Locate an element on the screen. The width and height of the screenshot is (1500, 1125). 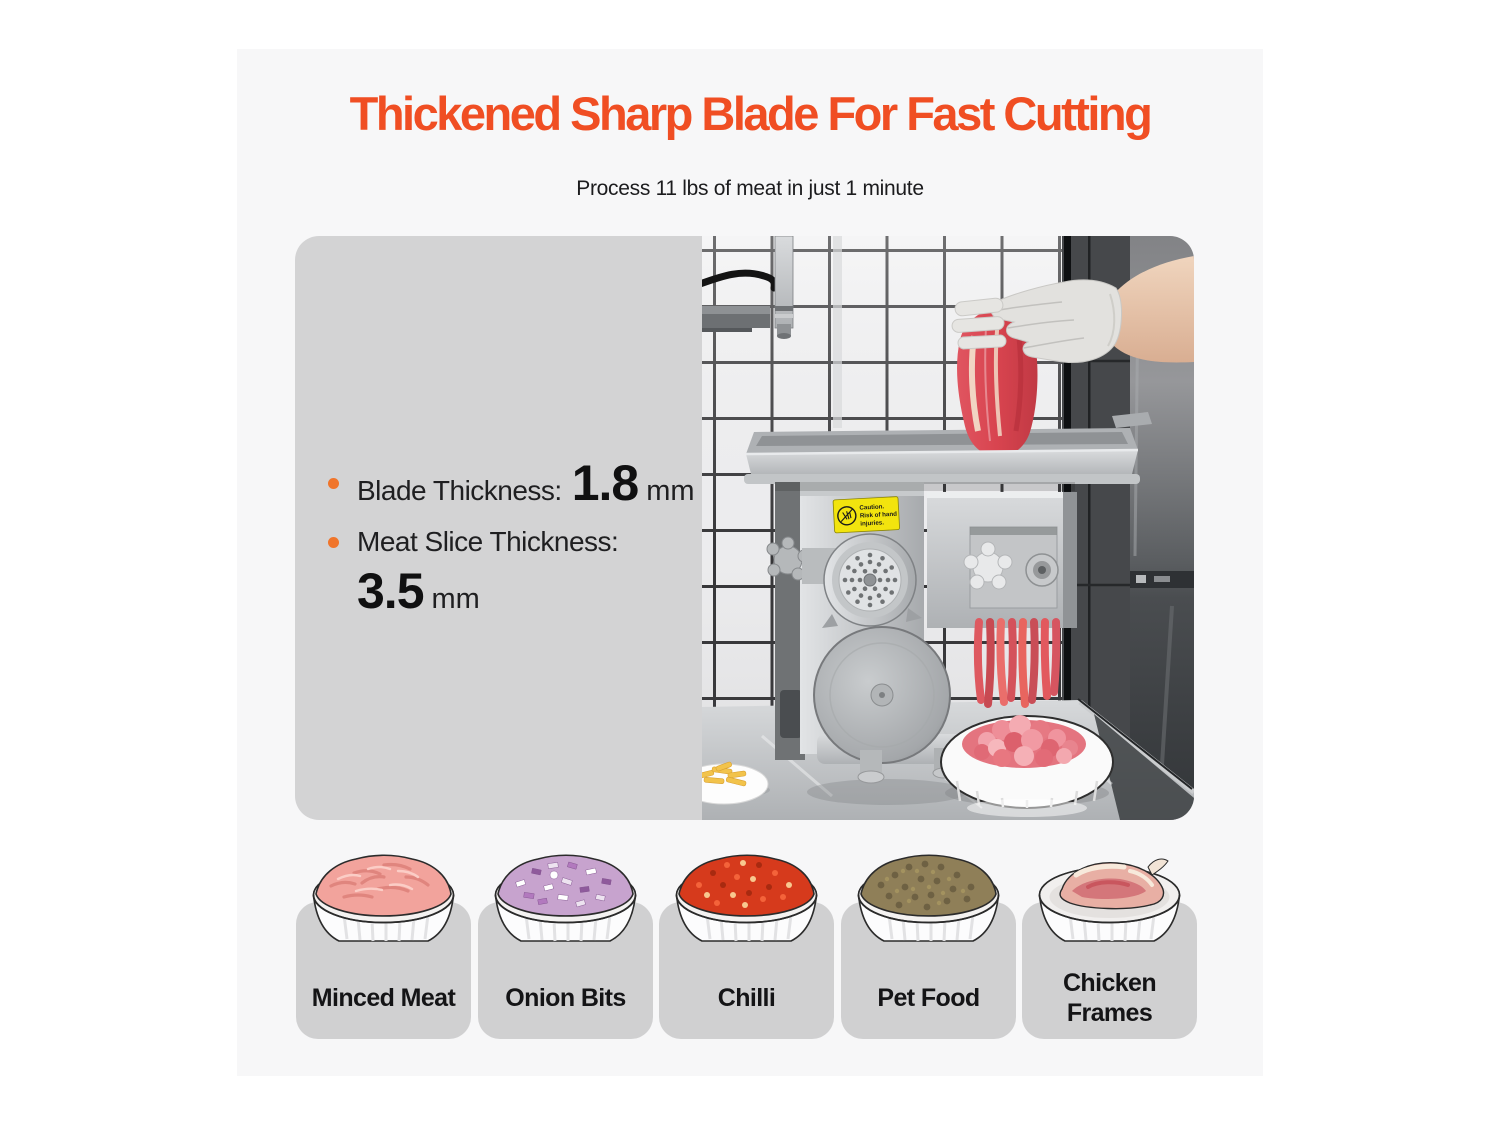
arm-with-glove is located at coordinates (1072, 309).